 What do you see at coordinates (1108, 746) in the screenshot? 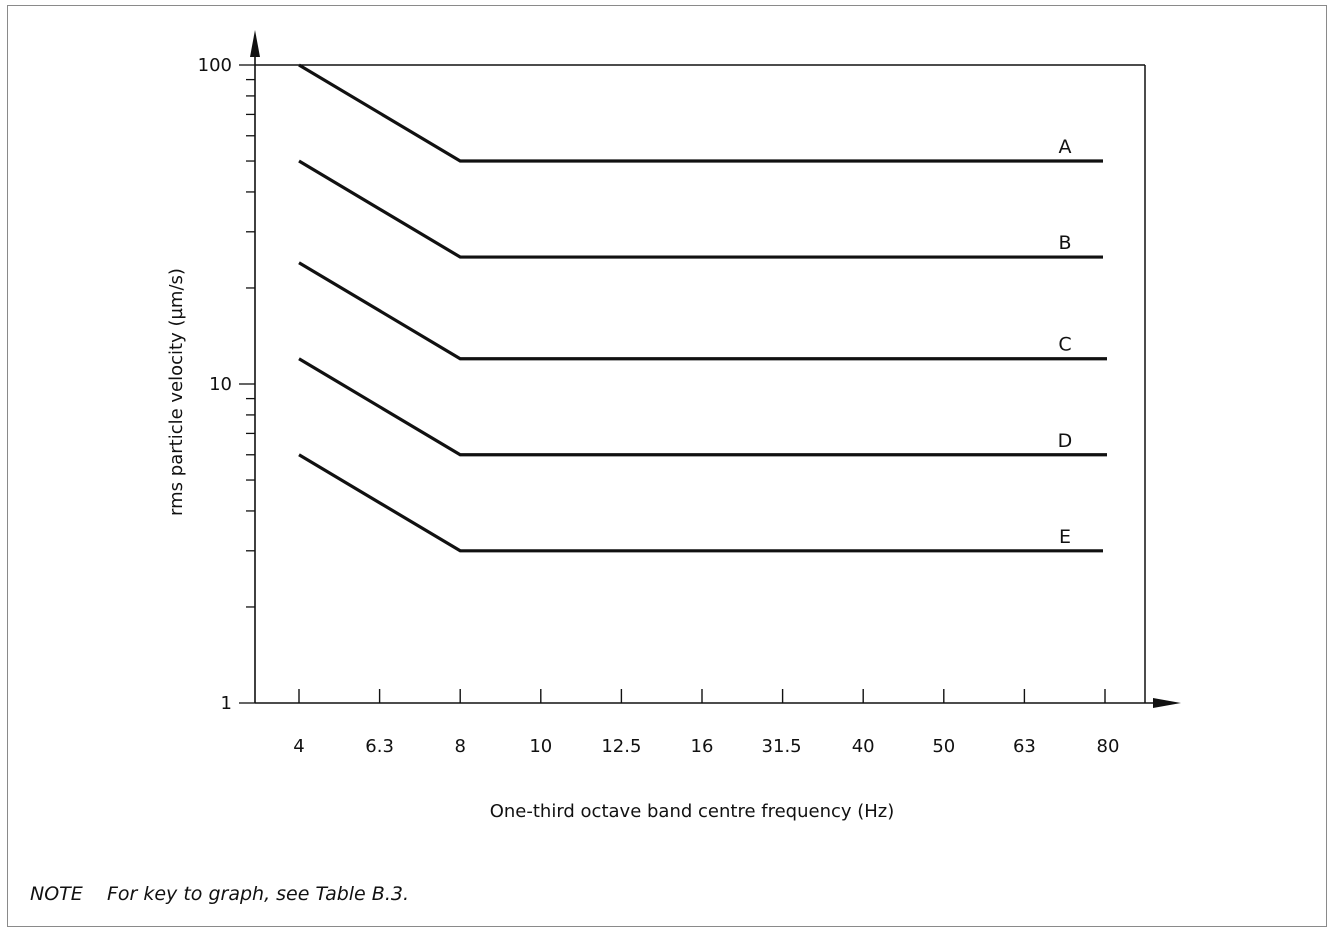
I see `x-tick-label: 80` at bounding box center [1108, 746].